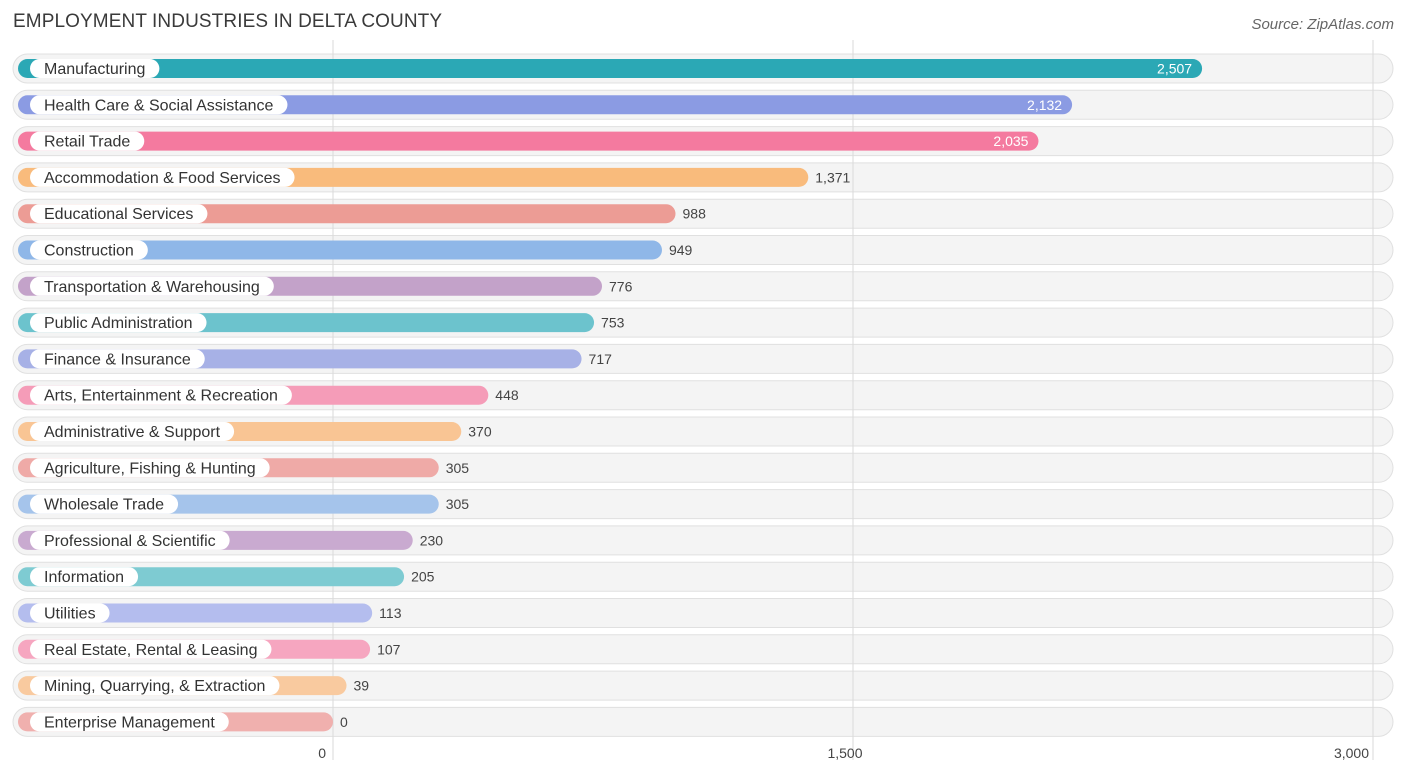 The width and height of the screenshot is (1406, 776). I want to click on value-label: 0, so click(344, 722).